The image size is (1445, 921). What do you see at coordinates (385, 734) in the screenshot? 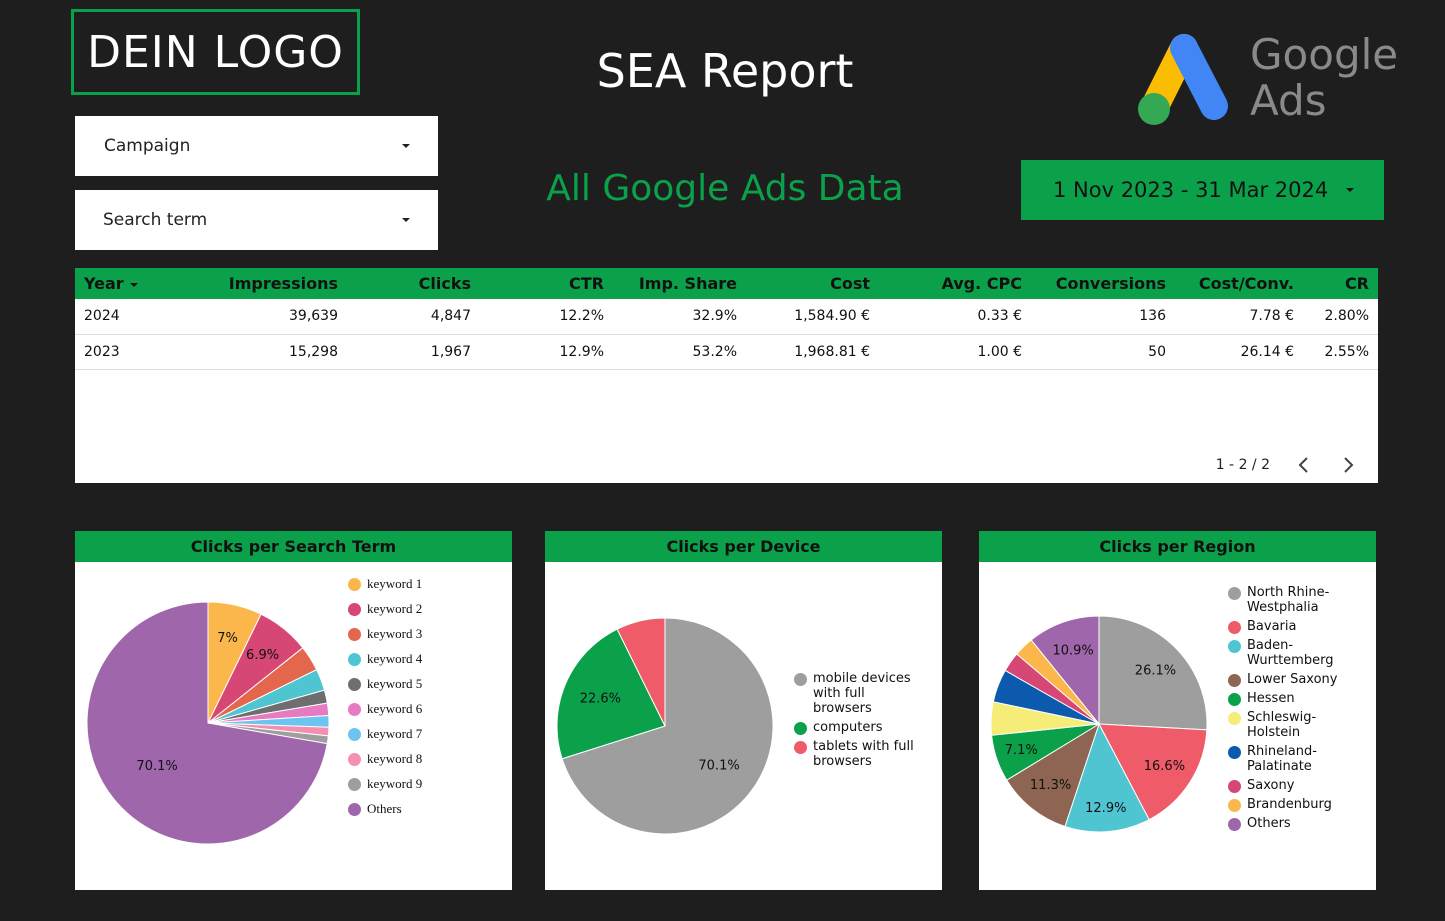
I see `legend-item: keyword 7` at bounding box center [385, 734].